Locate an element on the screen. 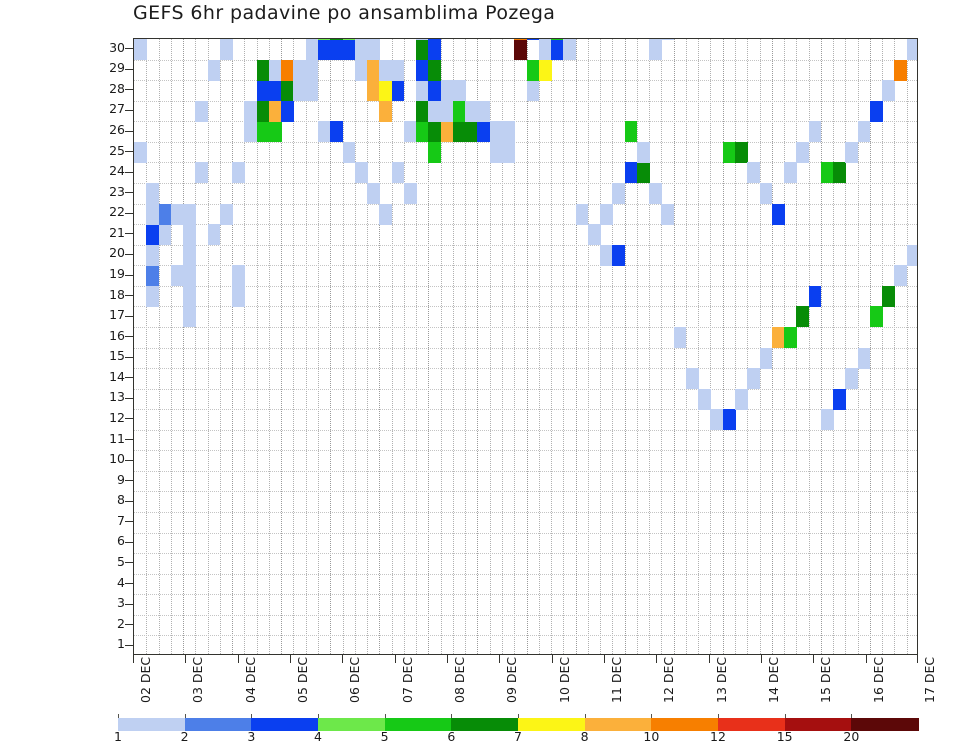  x-axis-tick-label: 05 DEC is located at coordinates (302, 679).